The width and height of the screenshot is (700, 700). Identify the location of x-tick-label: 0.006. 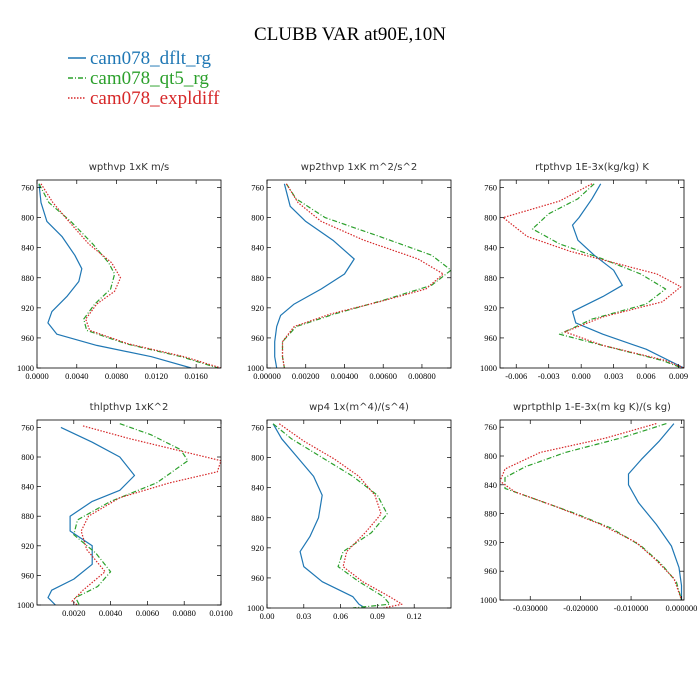
(646, 376).